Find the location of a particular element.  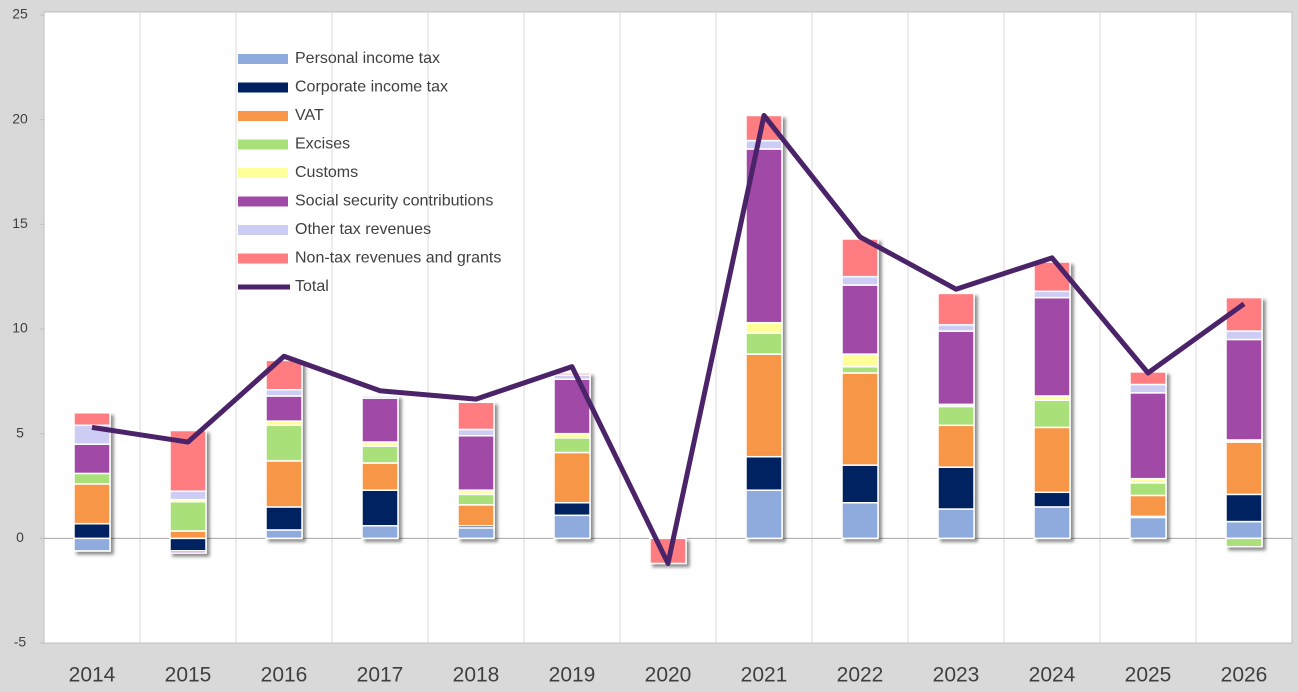

x-tick-label: 2024 is located at coordinates (1052, 675).